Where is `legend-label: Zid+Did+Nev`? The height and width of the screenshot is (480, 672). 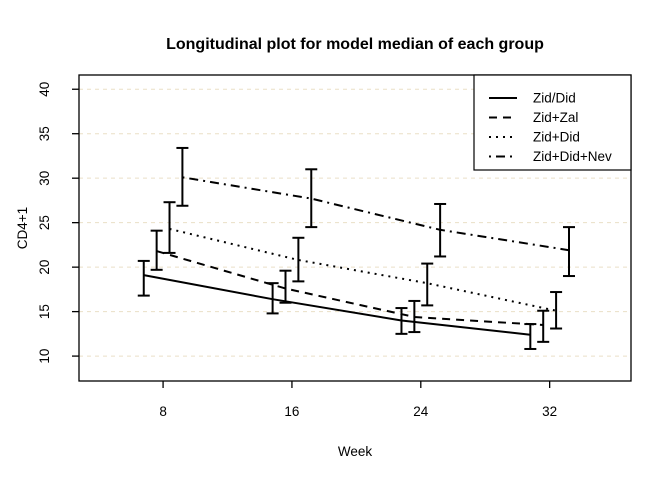 legend-label: Zid+Did+Nev is located at coordinates (572, 156).